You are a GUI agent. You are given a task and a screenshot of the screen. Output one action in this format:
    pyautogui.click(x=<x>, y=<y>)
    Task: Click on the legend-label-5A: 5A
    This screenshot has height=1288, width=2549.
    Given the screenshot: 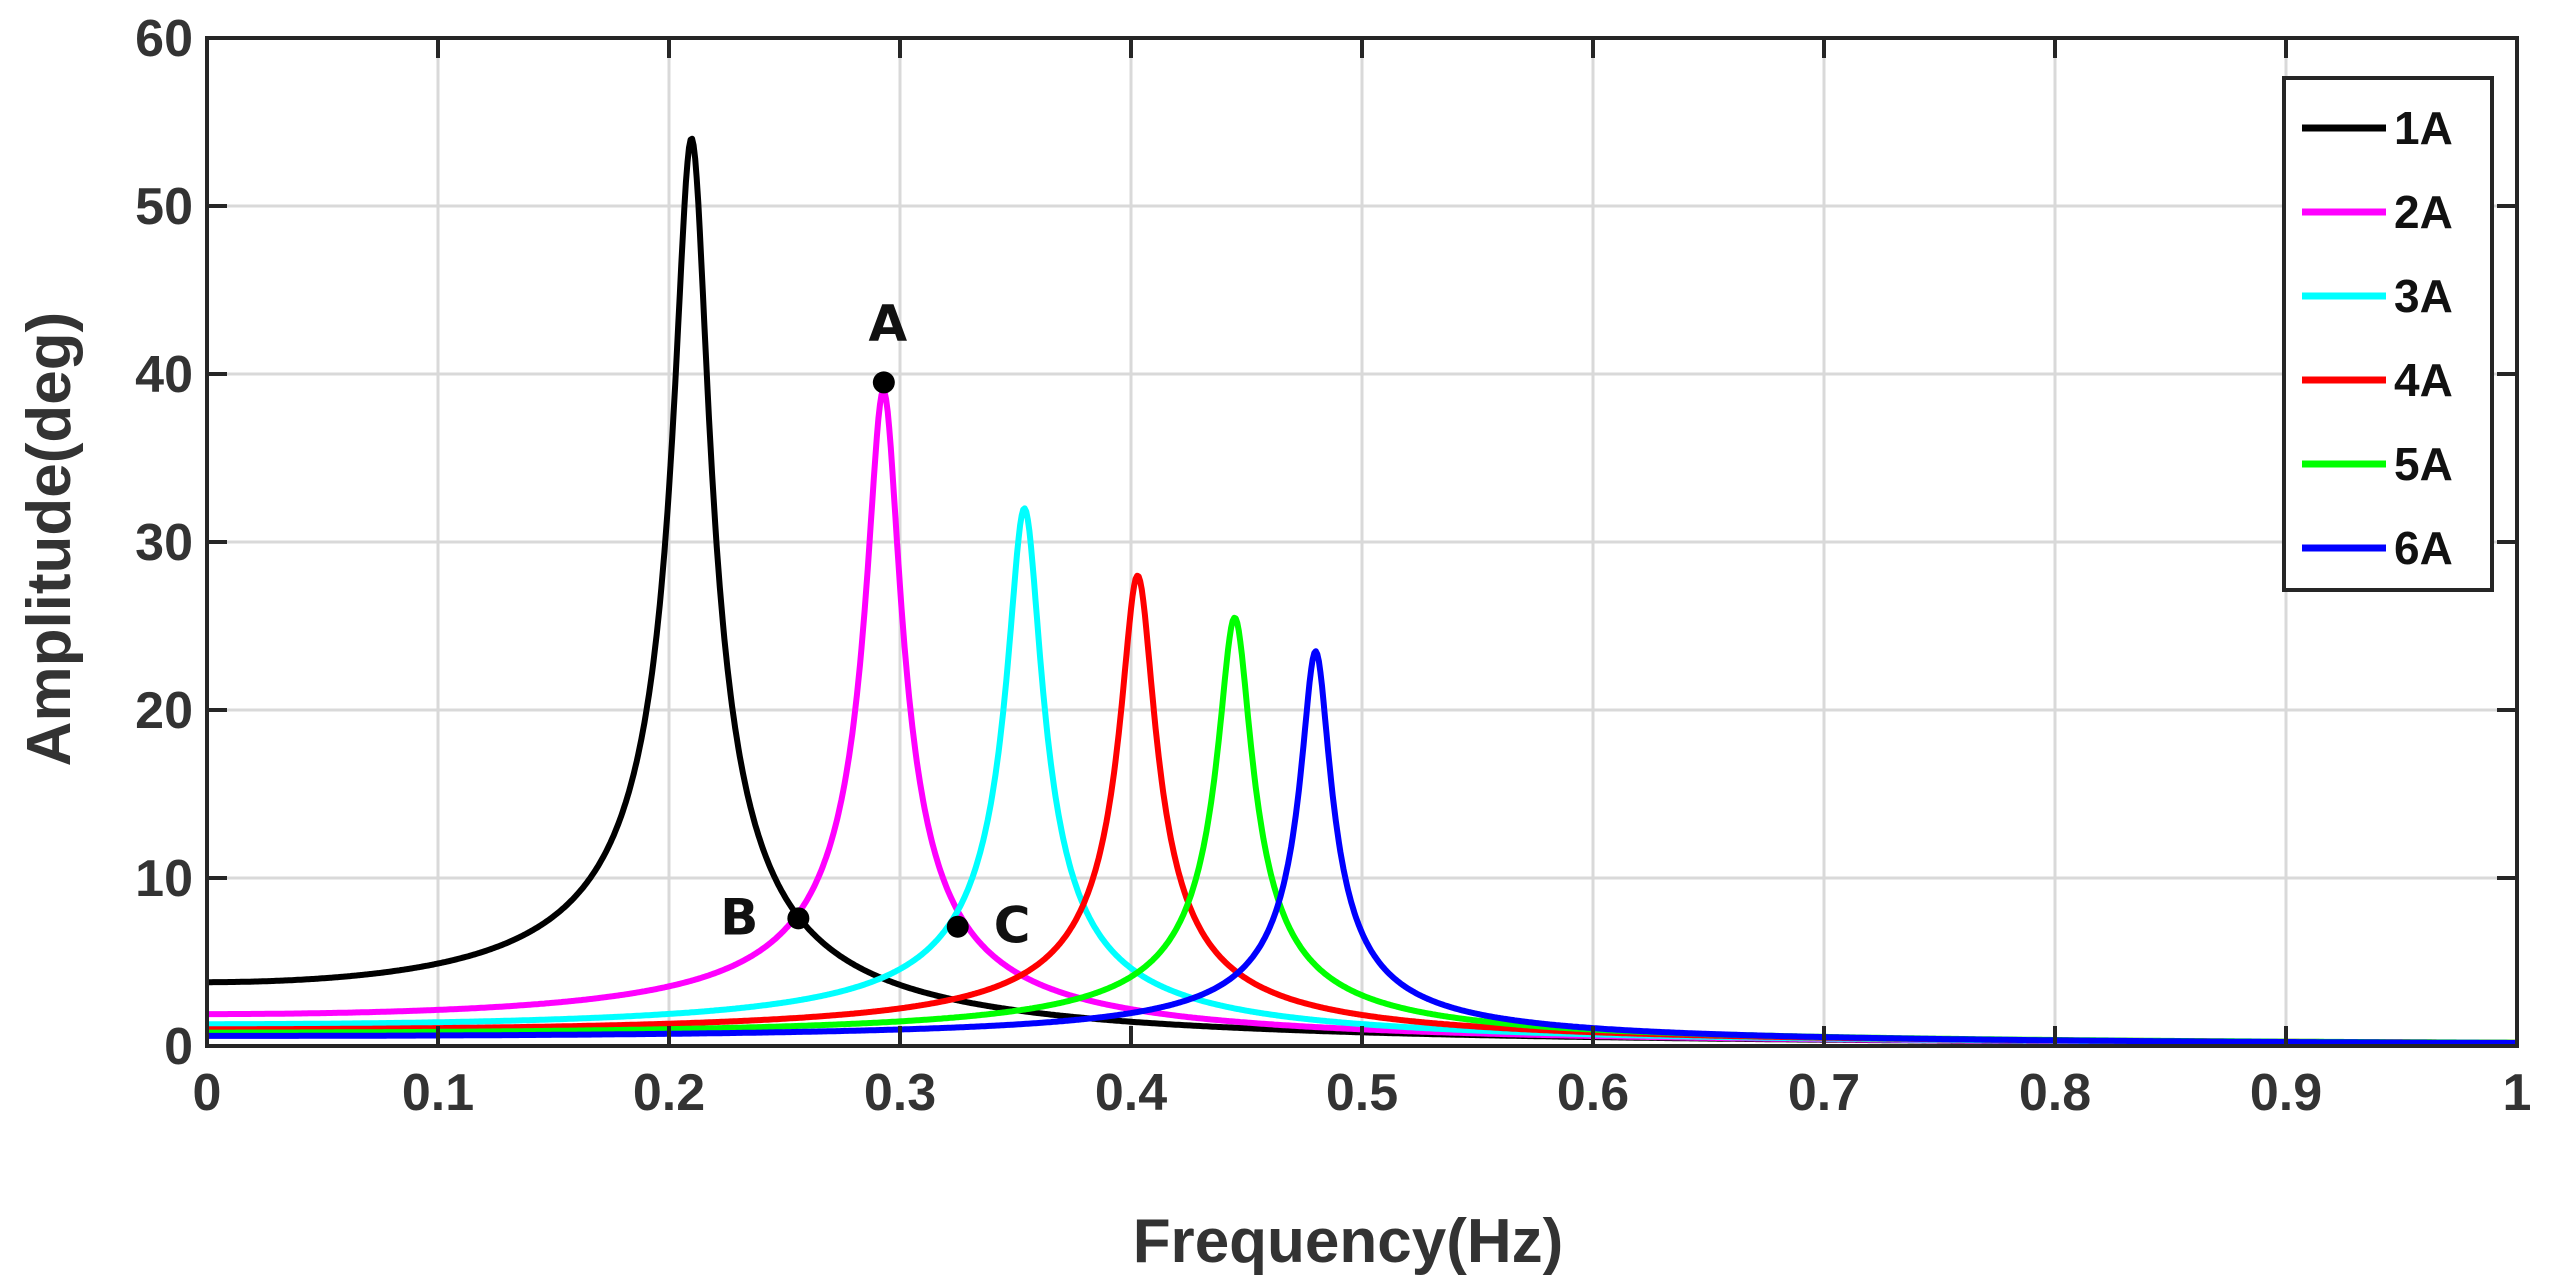 What is the action you would take?
    pyautogui.click(x=2423, y=464)
    